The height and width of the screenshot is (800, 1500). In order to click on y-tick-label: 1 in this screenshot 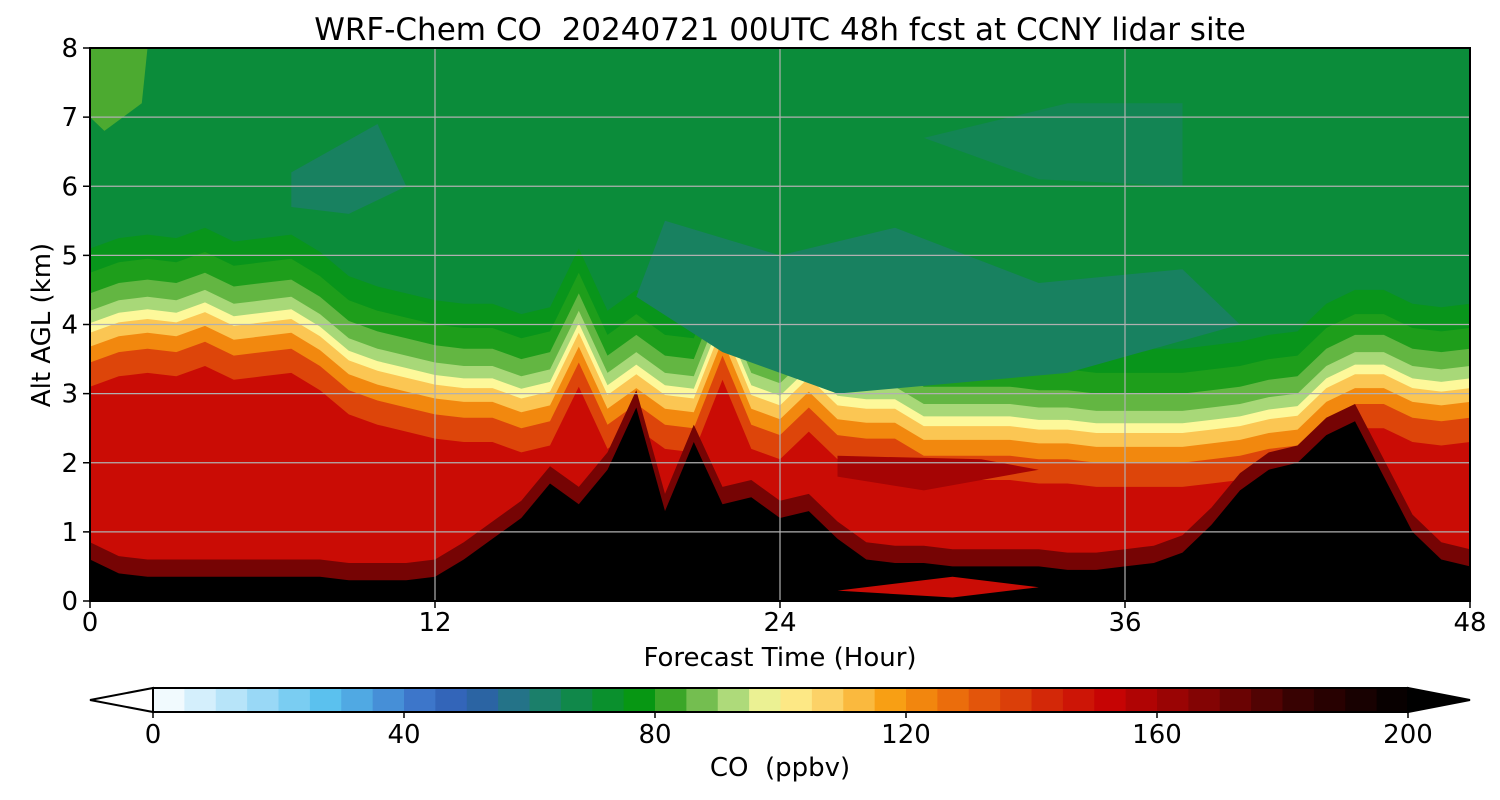, I will do `click(69, 533)`.